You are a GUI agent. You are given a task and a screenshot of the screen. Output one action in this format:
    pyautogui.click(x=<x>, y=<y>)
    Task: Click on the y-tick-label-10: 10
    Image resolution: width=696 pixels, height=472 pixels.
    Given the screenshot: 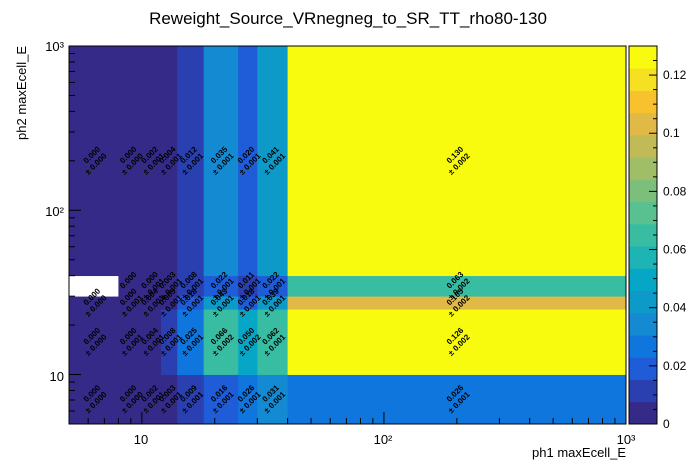 What is the action you would take?
    pyautogui.click(x=57, y=376)
    